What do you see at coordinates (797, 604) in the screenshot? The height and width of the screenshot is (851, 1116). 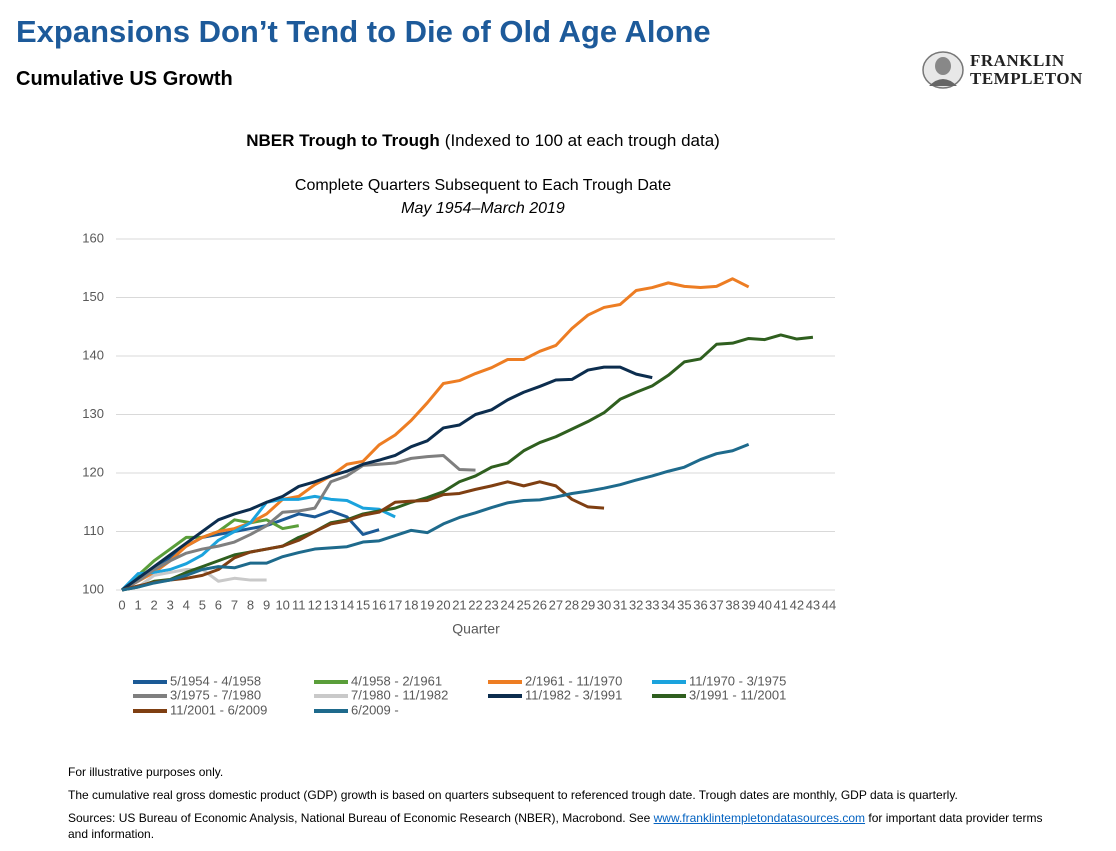 I see `x-tick-label: 42` at bounding box center [797, 604].